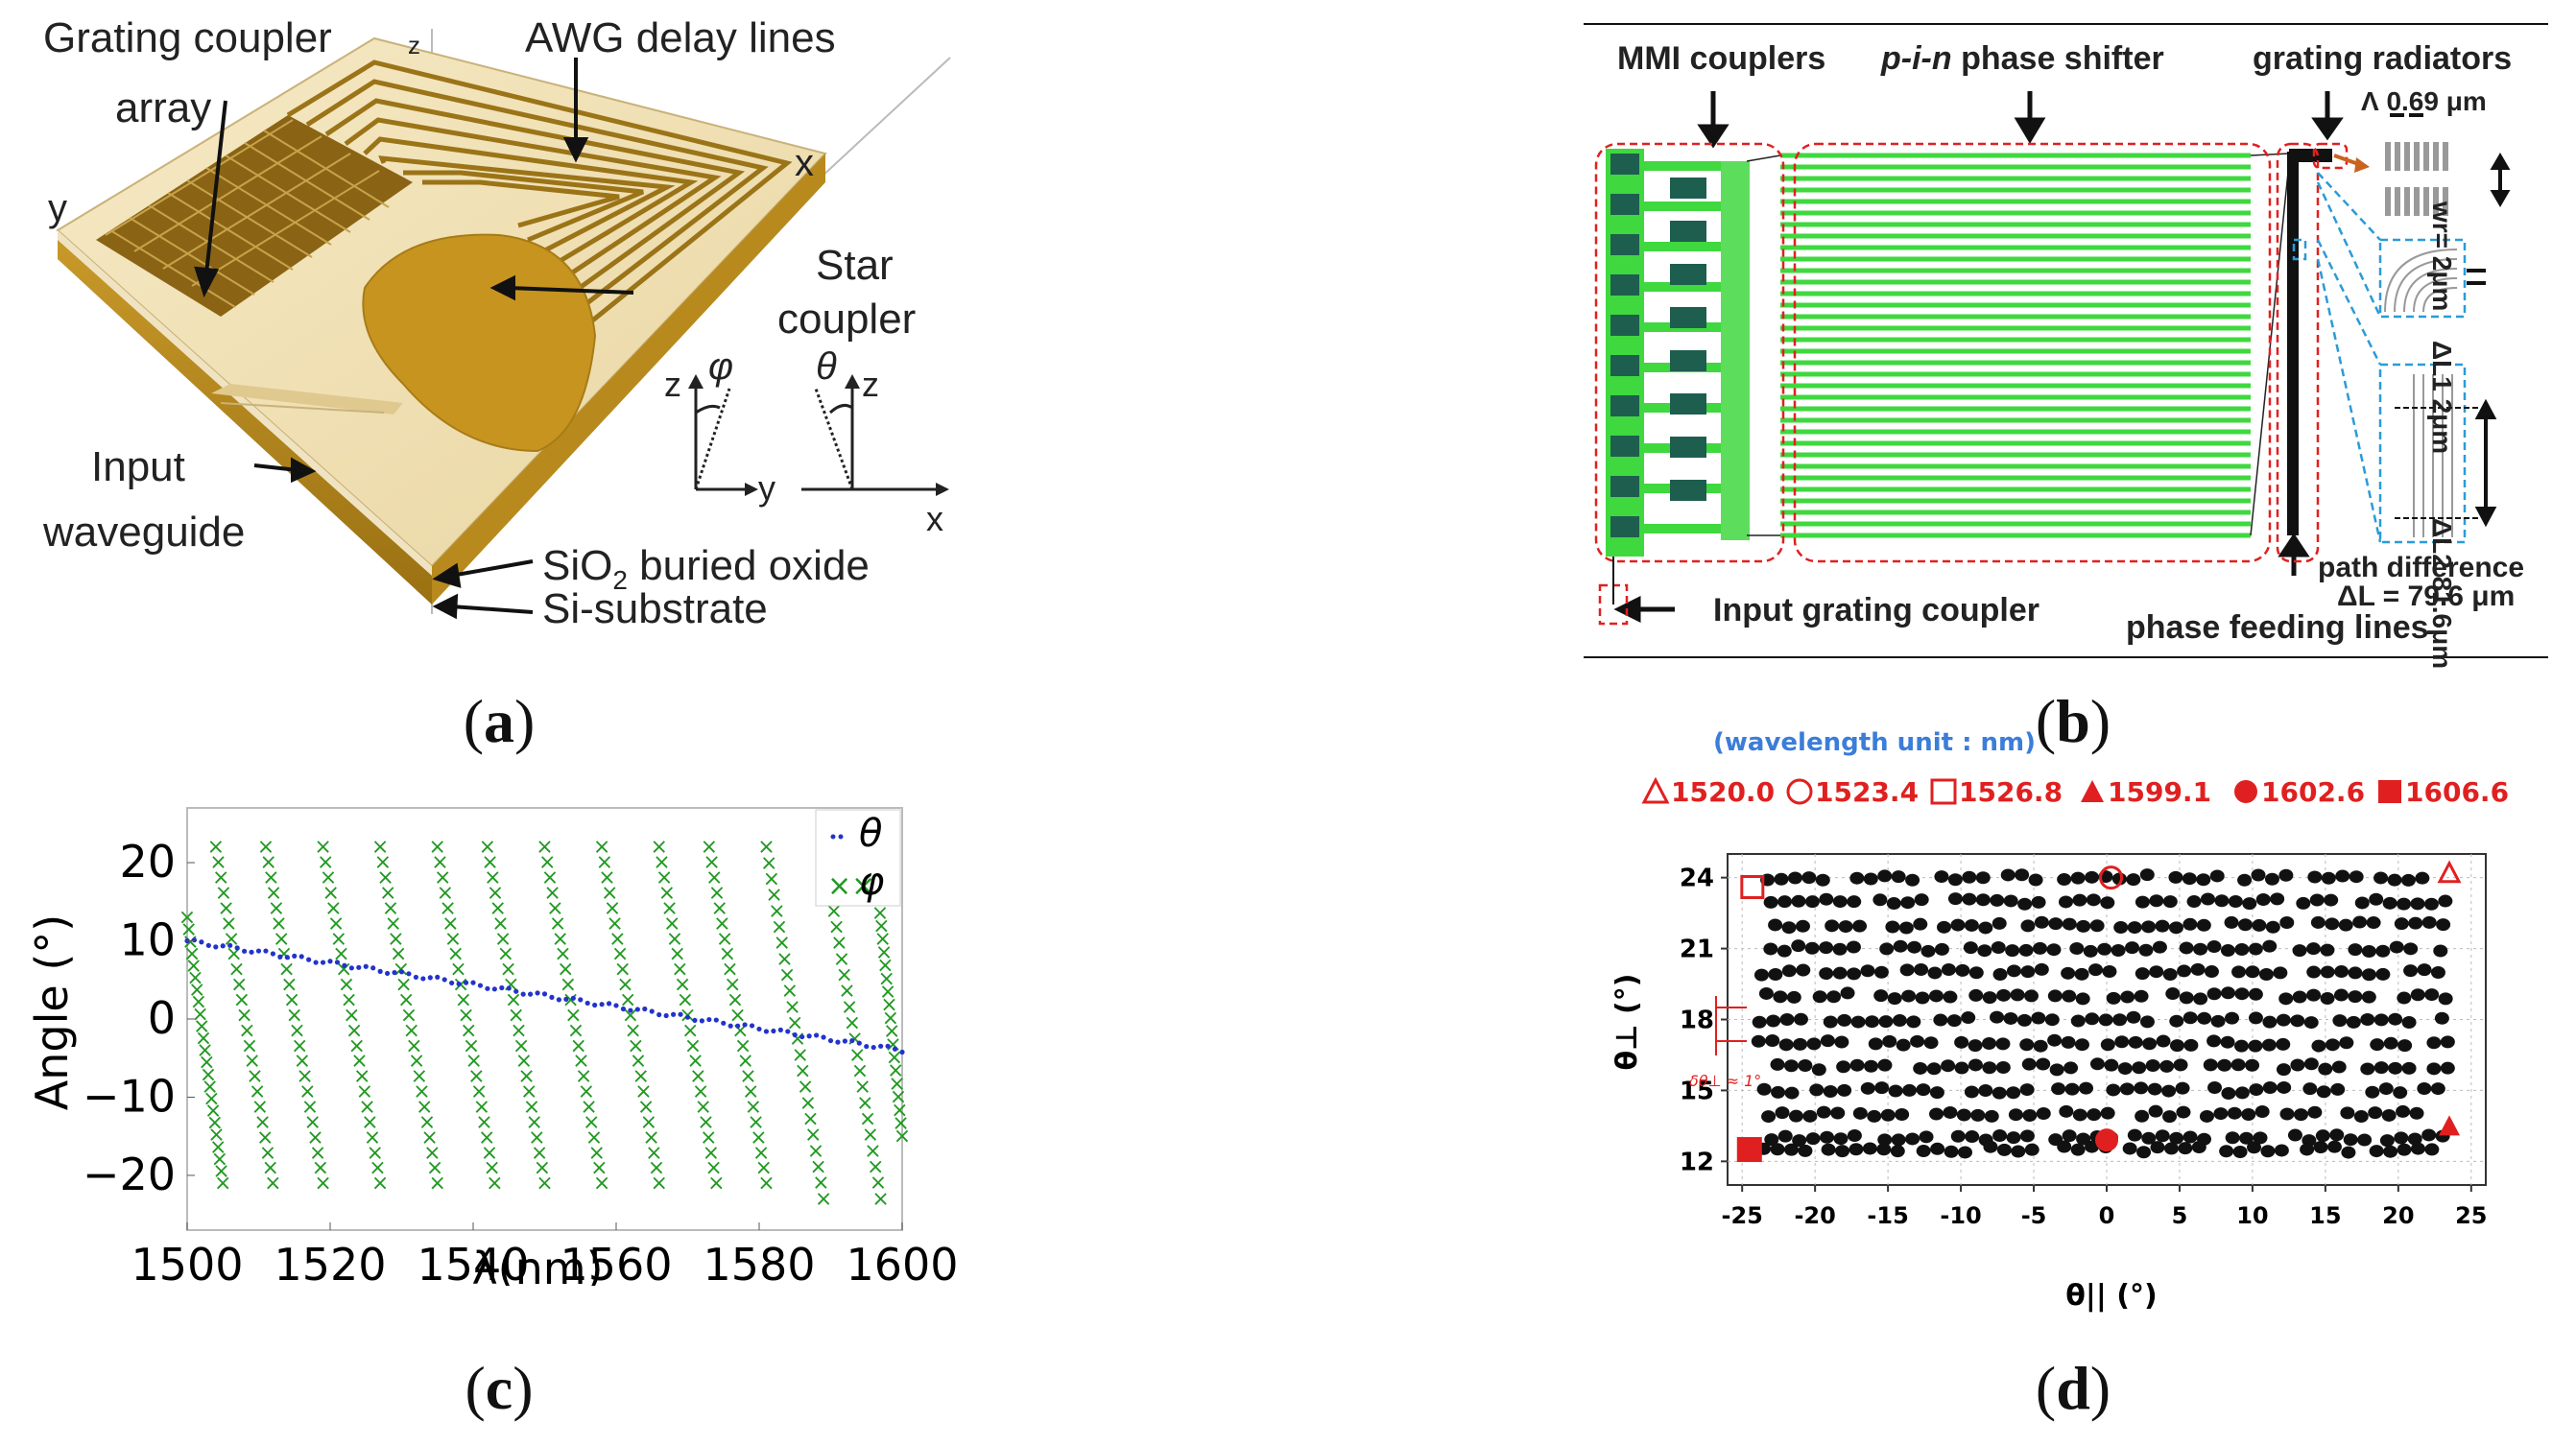 The height and width of the screenshot is (1446, 2576). Describe the element at coordinates (2092, 791) in the screenshot. I see `legend-triangle-filled` at that location.